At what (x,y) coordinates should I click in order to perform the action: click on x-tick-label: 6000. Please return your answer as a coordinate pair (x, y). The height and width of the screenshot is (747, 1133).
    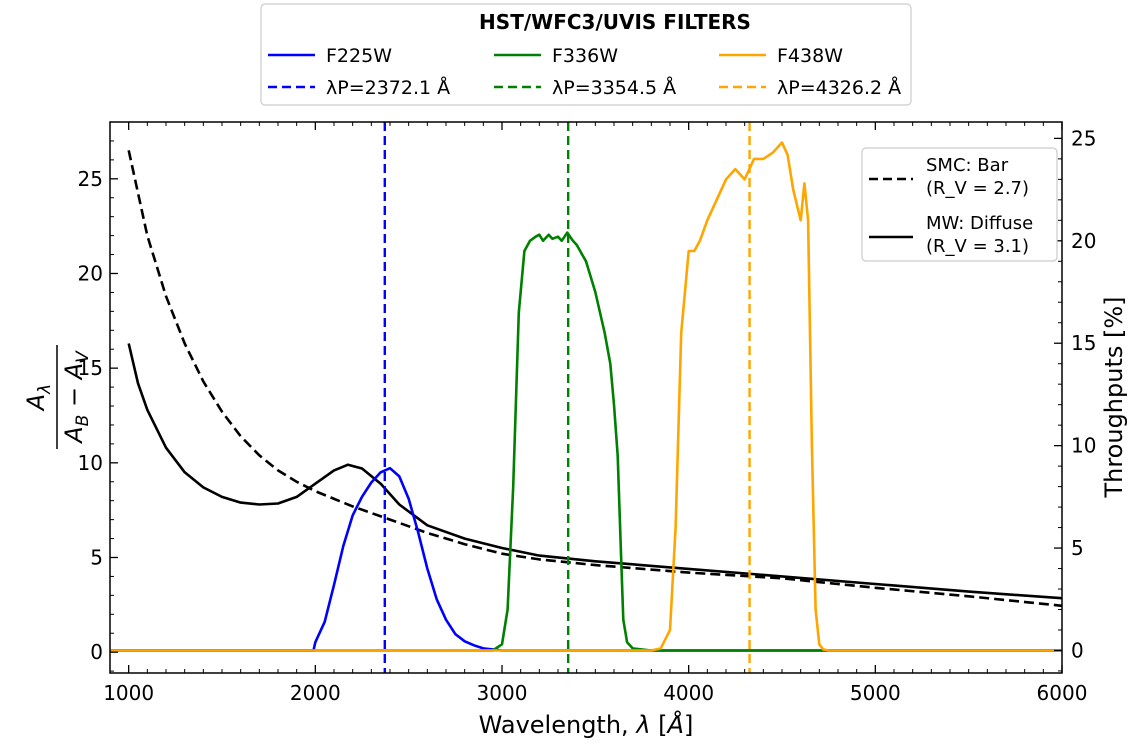
    Looking at the image, I should click on (1062, 693).